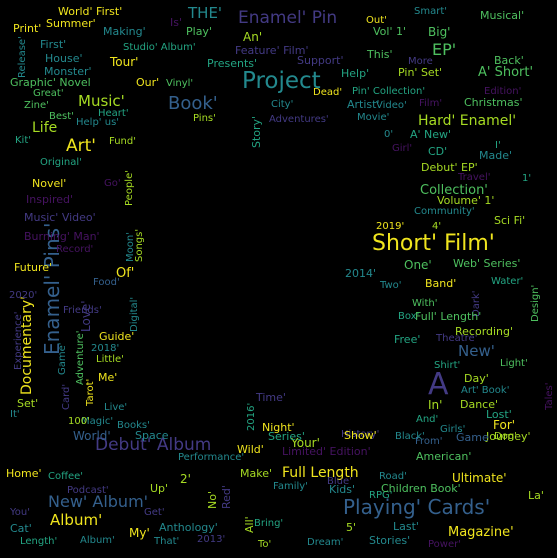 The width and height of the screenshot is (557, 558). I want to click on word: City', so click(282, 104).